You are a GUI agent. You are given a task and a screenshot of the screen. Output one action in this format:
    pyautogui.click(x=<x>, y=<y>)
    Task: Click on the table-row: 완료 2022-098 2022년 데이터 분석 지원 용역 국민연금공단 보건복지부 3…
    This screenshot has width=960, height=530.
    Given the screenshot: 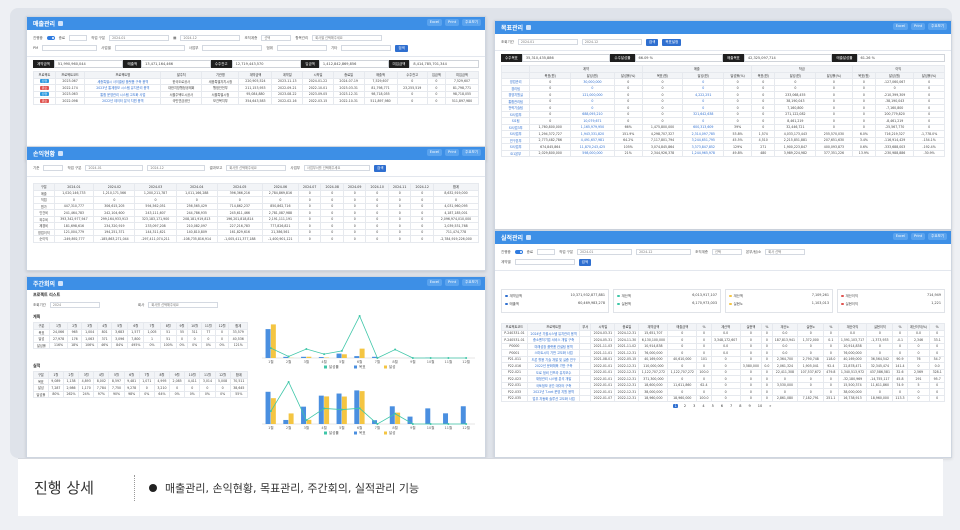 What is the action you would take?
    pyautogui.click(x=256, y=101)
    